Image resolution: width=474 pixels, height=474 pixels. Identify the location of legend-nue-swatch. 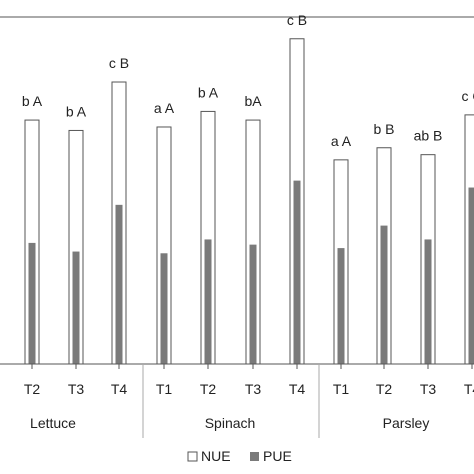
(192, 456).